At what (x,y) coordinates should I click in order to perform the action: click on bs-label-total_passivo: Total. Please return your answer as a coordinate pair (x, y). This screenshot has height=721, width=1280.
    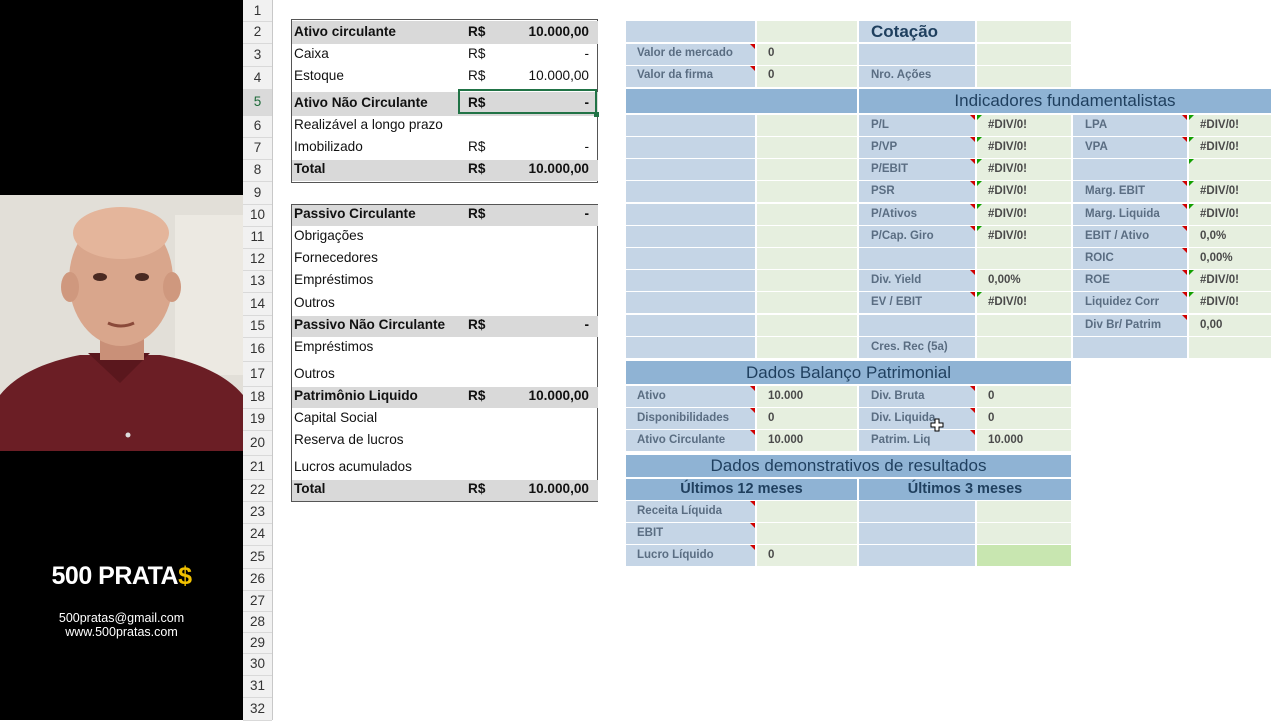
    Looking at the image, I should click on (310, 488).